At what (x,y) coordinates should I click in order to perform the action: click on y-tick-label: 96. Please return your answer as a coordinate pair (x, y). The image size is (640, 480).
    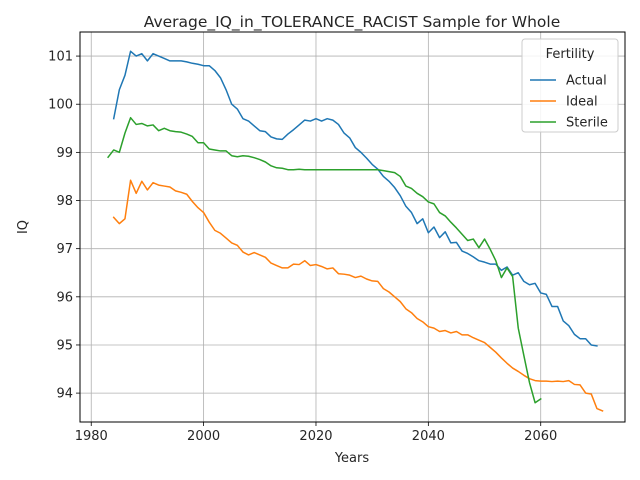
    Looking at the image, I should click on (64, 297).